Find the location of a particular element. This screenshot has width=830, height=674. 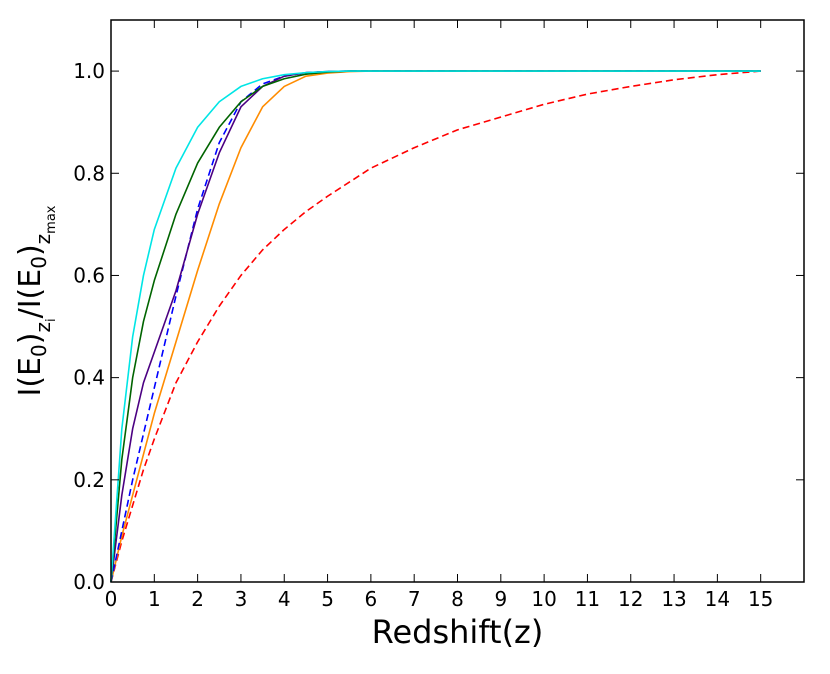

x-tick-label: 15 is located at coordinates (760, 599).